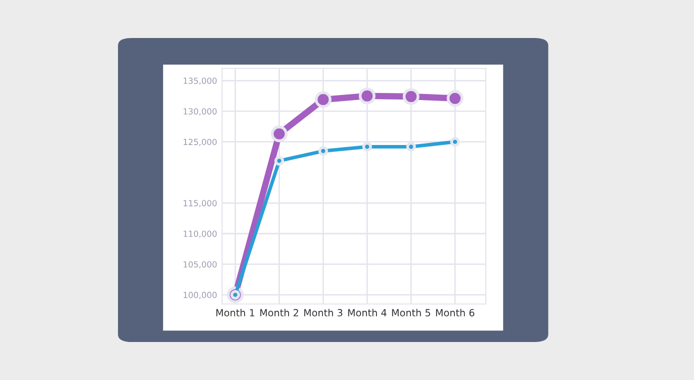 Image resolution: width=694 pixels, height=380 pixels. Describe the element at coordinates (279, 312) in the screenshot. I see `x-tick-label: Month 2` at that location.